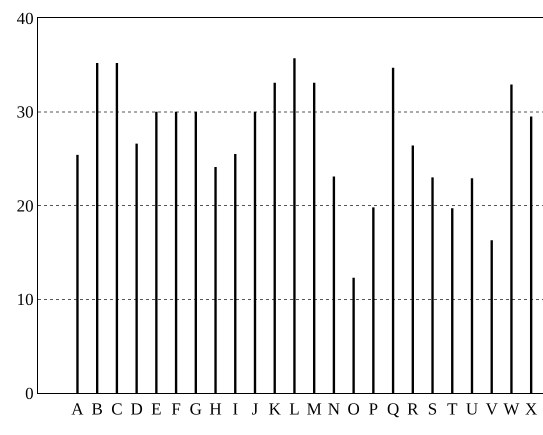 The height and width of the screenshot is (435, 543). Describe the element at coordinates (314, 408) in the screenshot. I see `x-tick-label: M` at that location.